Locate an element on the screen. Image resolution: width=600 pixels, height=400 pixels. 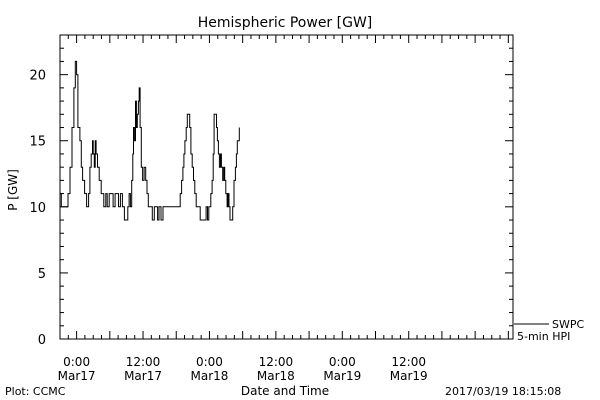
legend-label: 5-min HPI is located at coordinates (543, 336).